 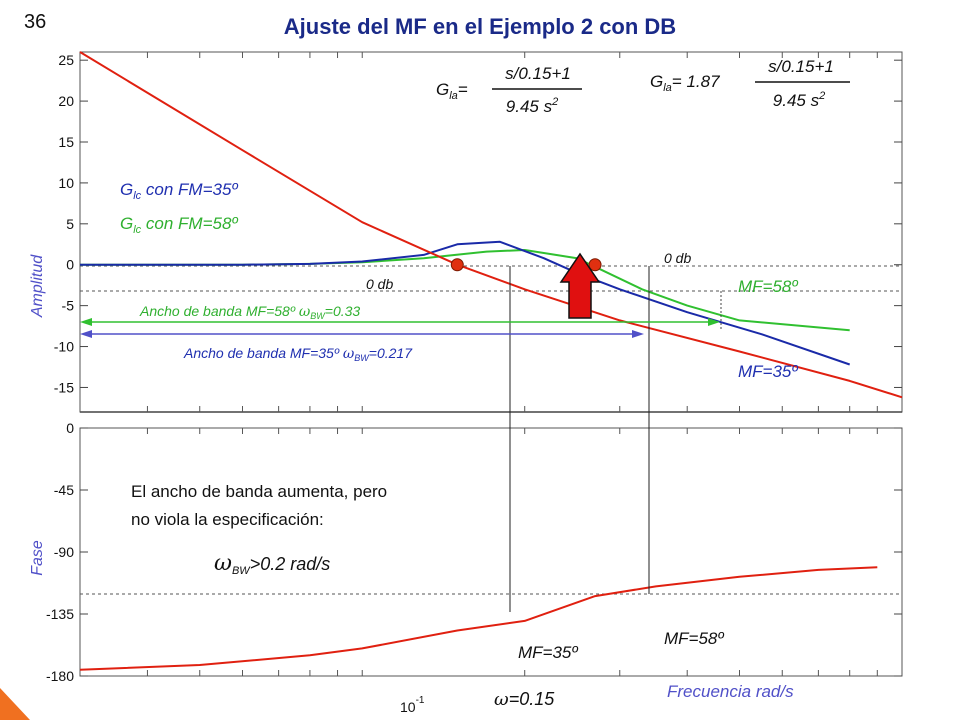 I want to click on formula-g2-denominator: 9.45 s, so click(x=796, y=100).